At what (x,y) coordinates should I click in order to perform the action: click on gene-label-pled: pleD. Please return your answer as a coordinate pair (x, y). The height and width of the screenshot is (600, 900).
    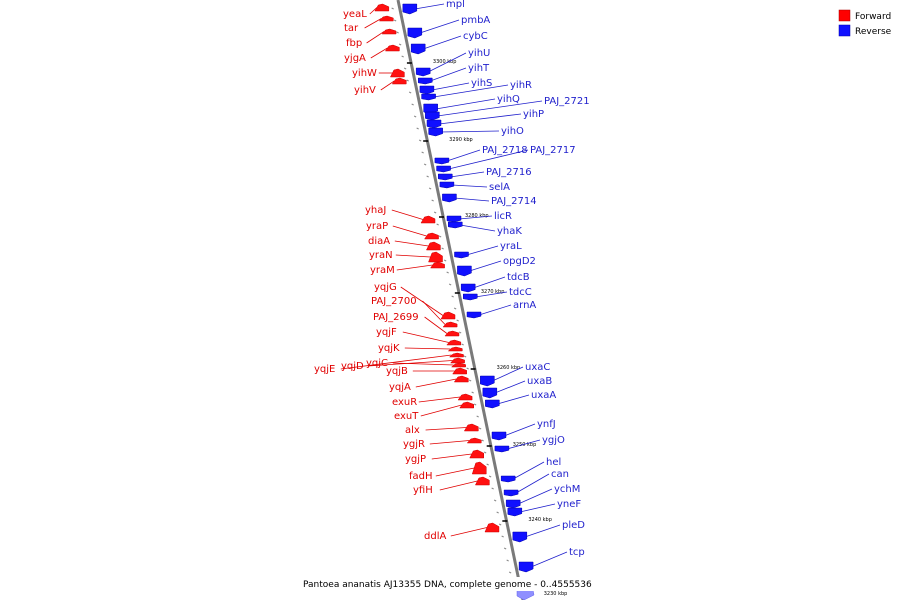
    Looking at the image, I should click on (573, 525).